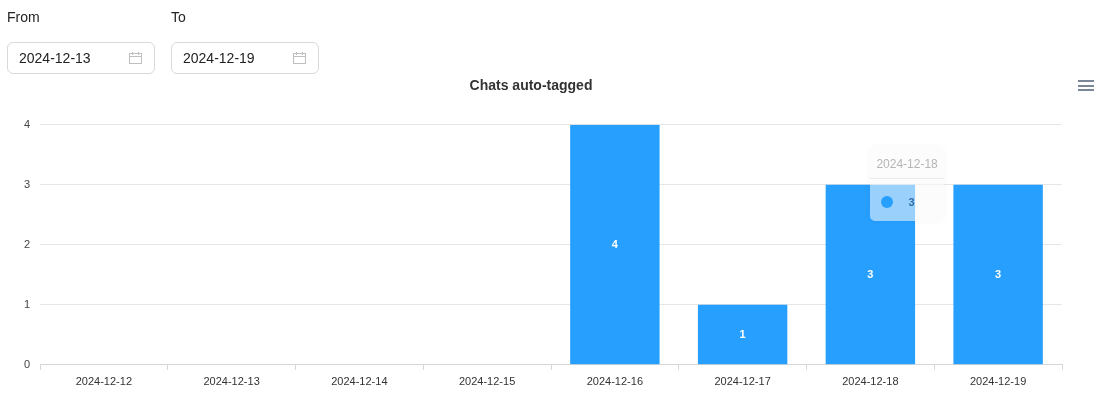 Image resolution: width=1103 pixels, height=402 pixels. What do you see at coordinates (998, 381) in the screenshot?
I see `x-tick-label: 2024-12-19` at bounding box center [998, 381].